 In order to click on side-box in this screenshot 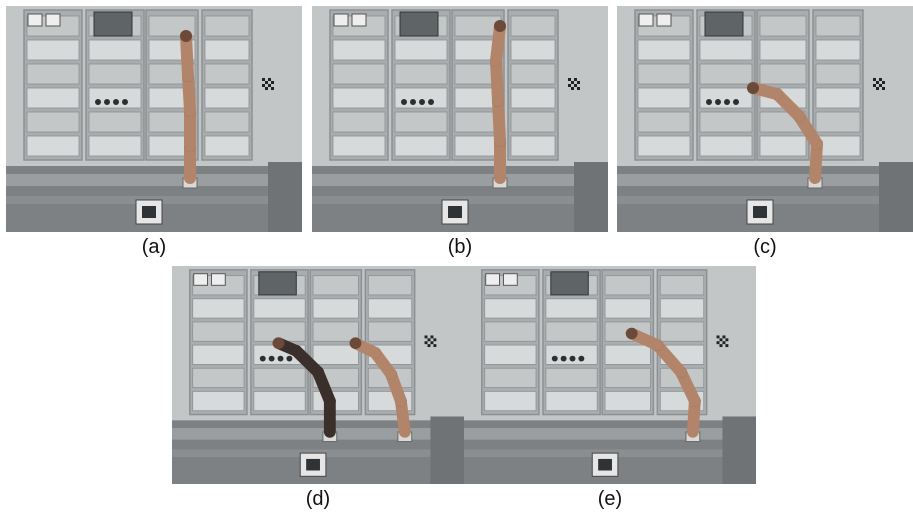, I will do `click(285, 197)`.